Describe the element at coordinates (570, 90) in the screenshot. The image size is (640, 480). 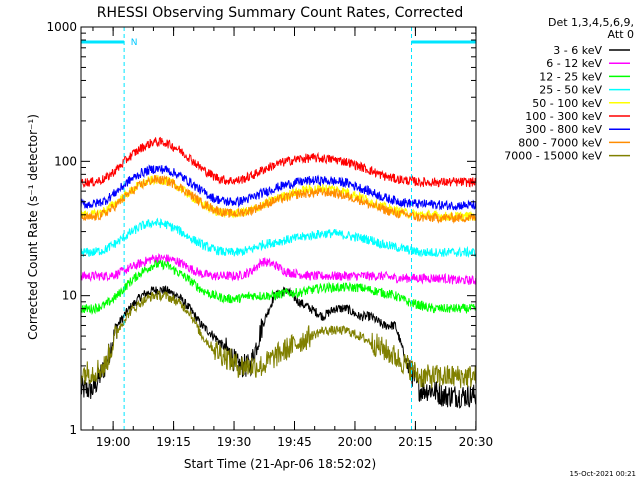
I see `legend-label-3: 25 - 50 keV` at that location.